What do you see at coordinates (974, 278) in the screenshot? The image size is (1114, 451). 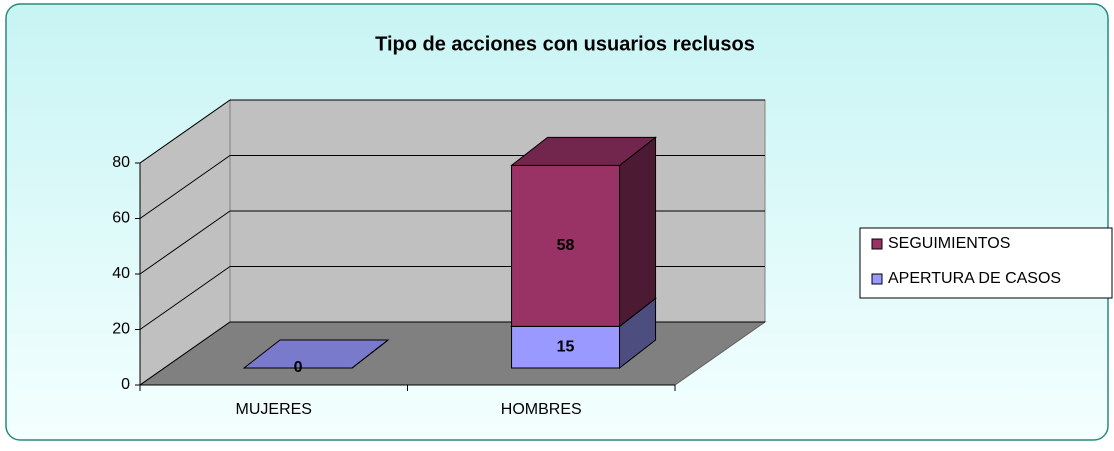 I see `legend-label: APERTURA DE CASOS` at bounding box center [974, 278].